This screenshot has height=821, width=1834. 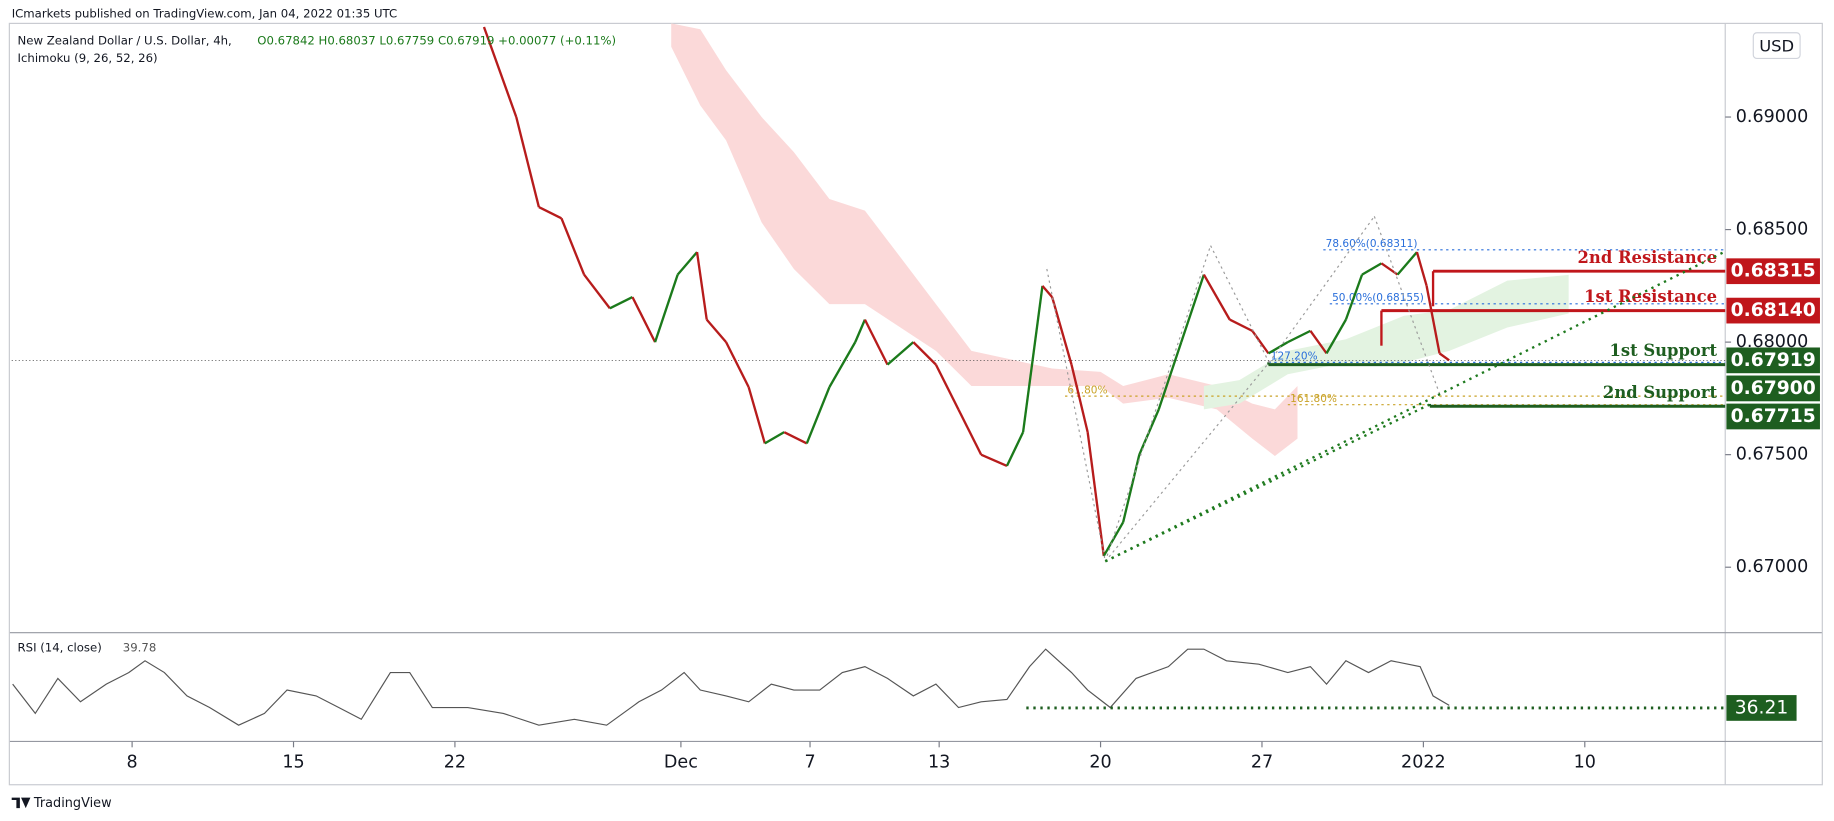 I want to click on level-name: 1st Support, so click(x=1663, y=350).